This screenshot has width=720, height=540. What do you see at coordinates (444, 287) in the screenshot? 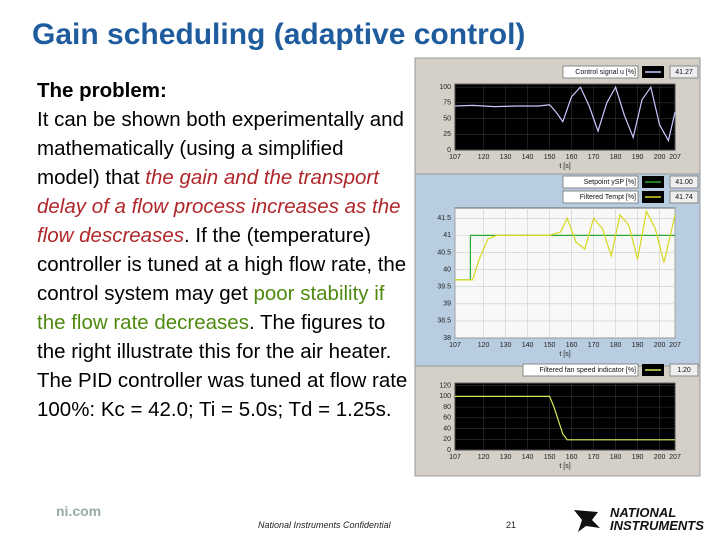
I see `y-tick-label: 39.5` at bounding box center [444, 287].